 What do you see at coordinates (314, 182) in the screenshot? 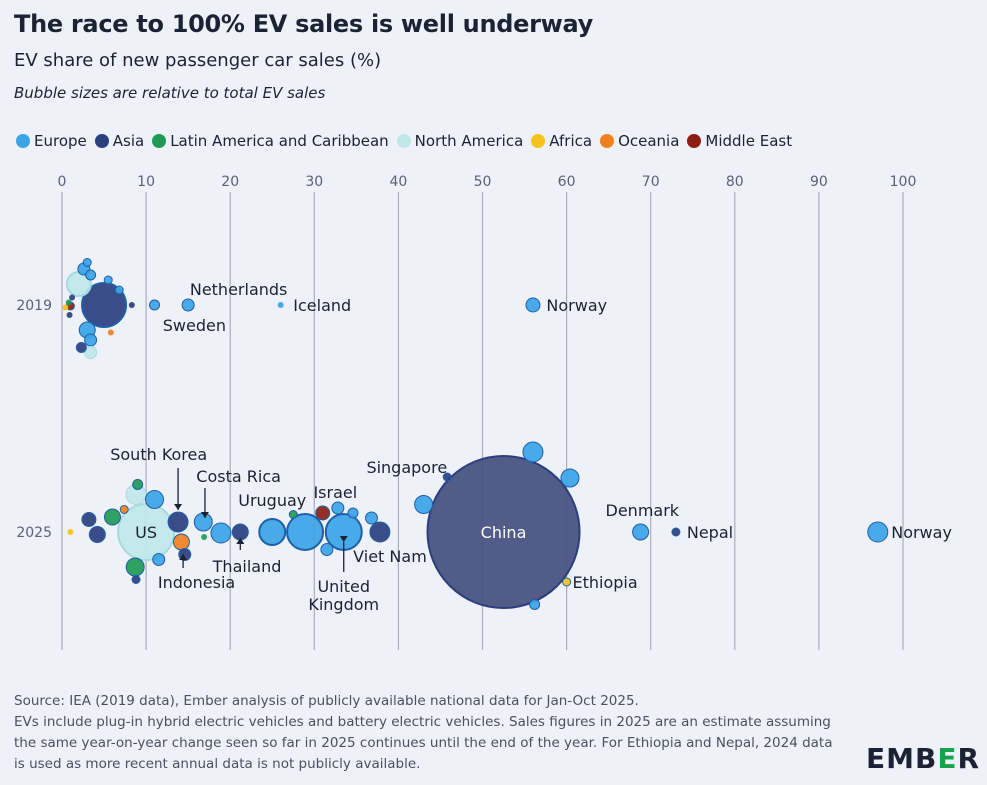
I see `x-tick-label: 30` at bounding box center [314, 182].